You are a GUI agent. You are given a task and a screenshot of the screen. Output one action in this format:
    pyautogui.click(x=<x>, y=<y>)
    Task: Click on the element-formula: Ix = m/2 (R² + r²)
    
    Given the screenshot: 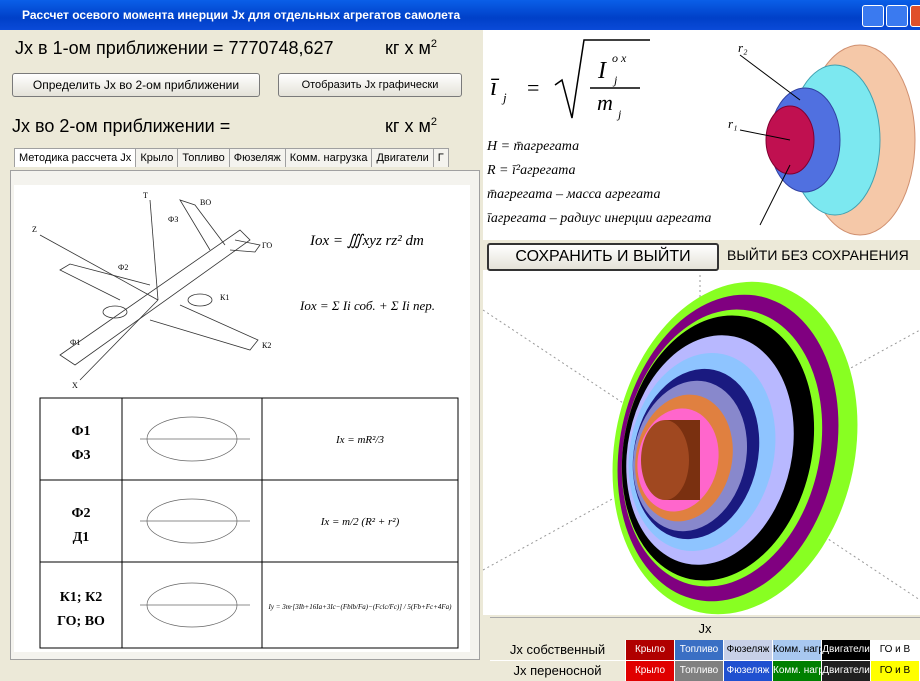 What is the action you would take?
    pyautogui.click(x=360, y=522)
    